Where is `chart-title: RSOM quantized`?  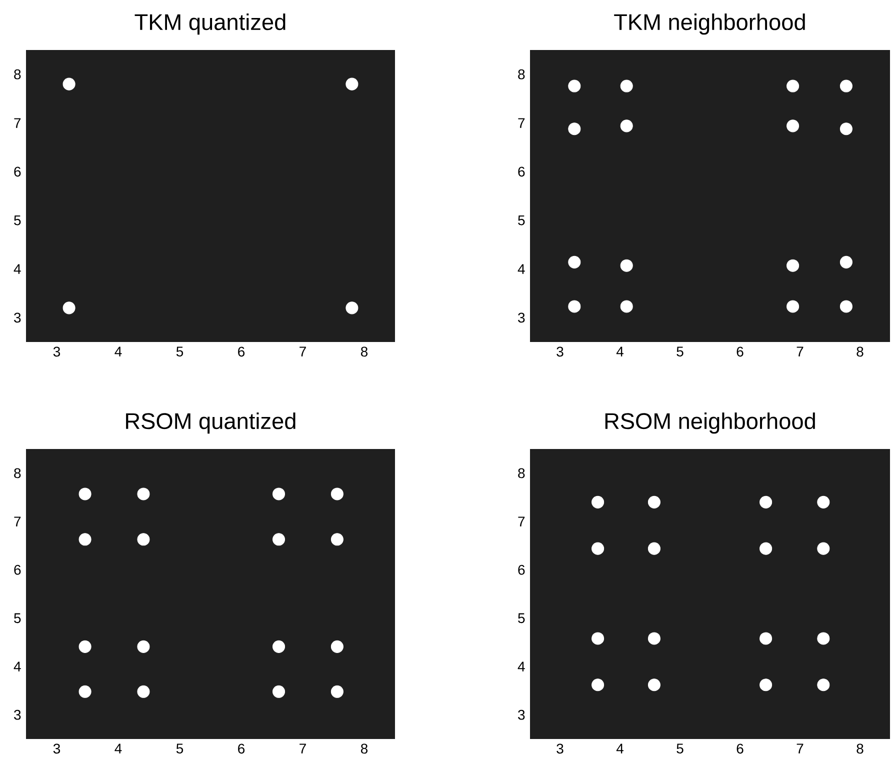
chart-title: RSOM quantized is located at coordinates (211, 423).